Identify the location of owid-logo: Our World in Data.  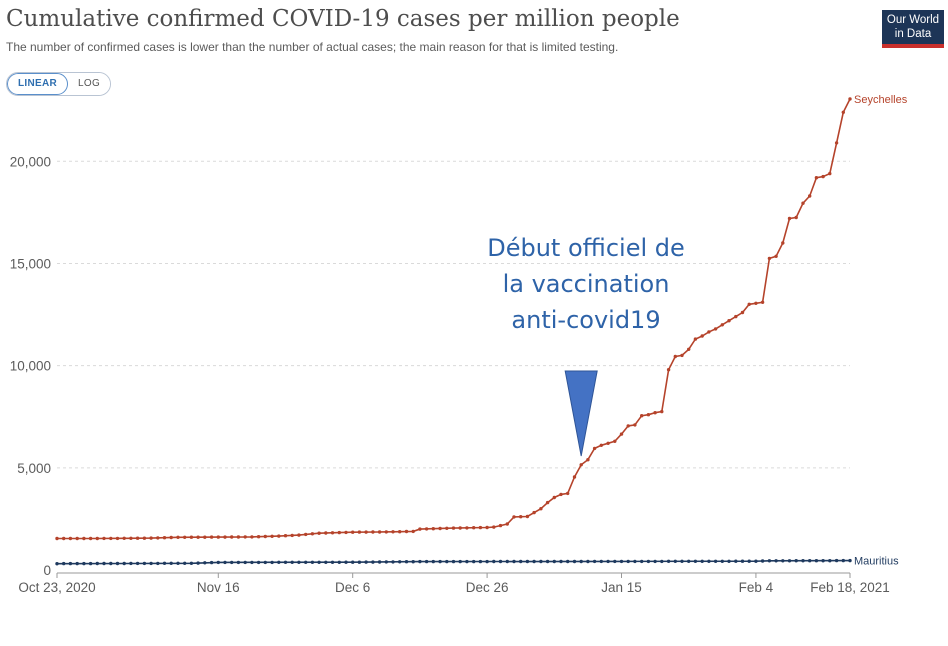
(913, 29).